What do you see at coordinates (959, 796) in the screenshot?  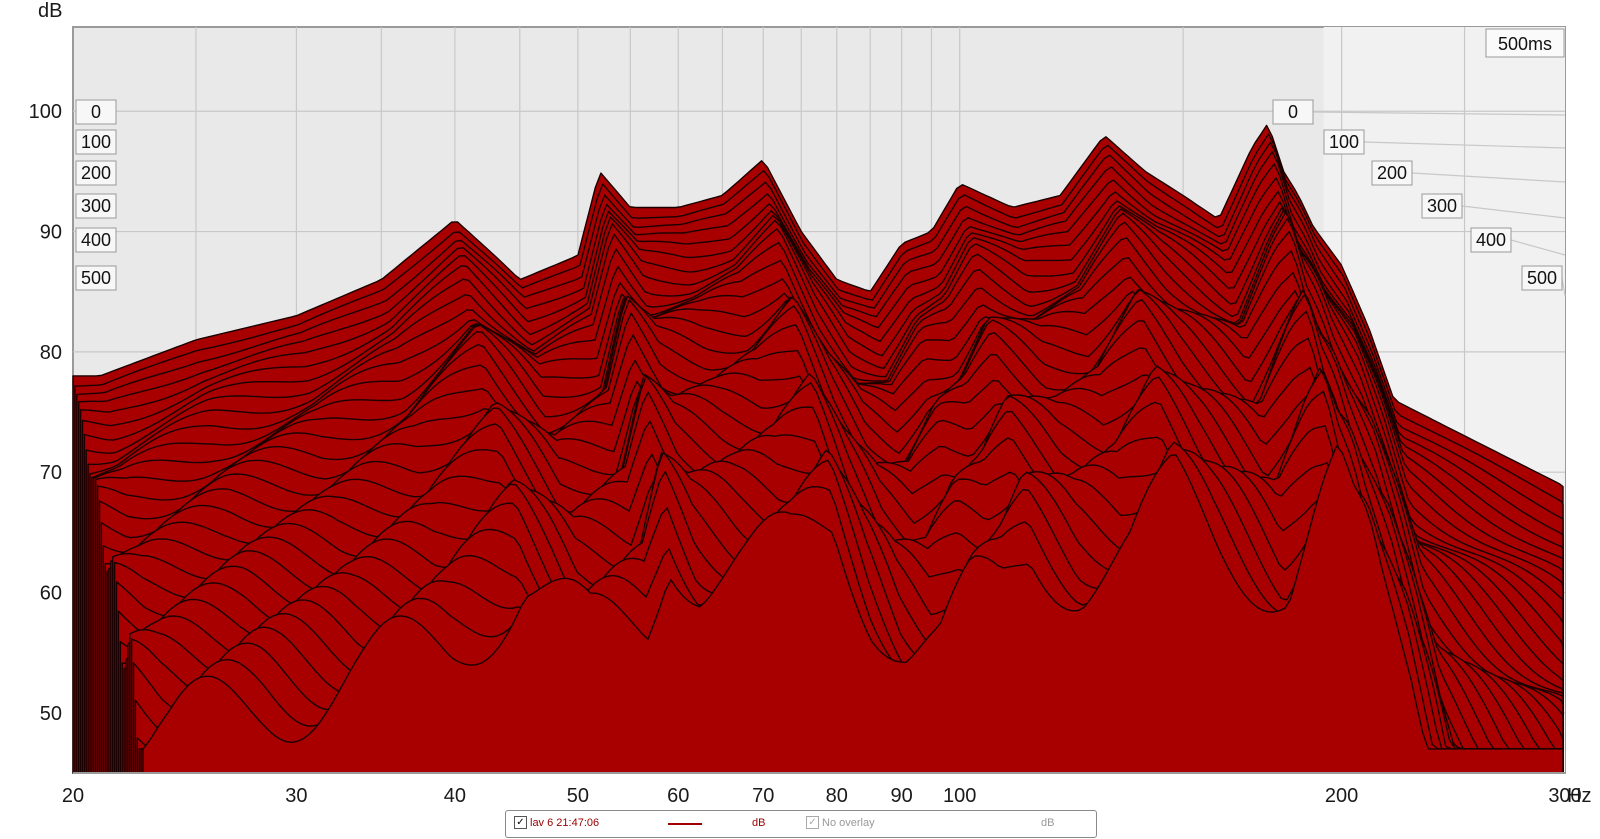 I see `x-tick-label: 100` at bounding box center [959, 796].